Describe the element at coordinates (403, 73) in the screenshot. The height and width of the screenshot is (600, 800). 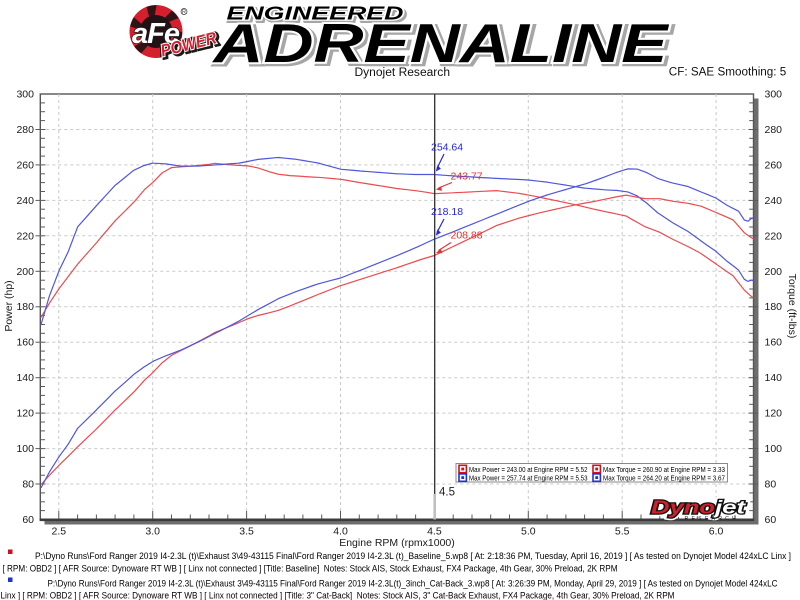
I see `svg-text: Dynojet Research` at that location.